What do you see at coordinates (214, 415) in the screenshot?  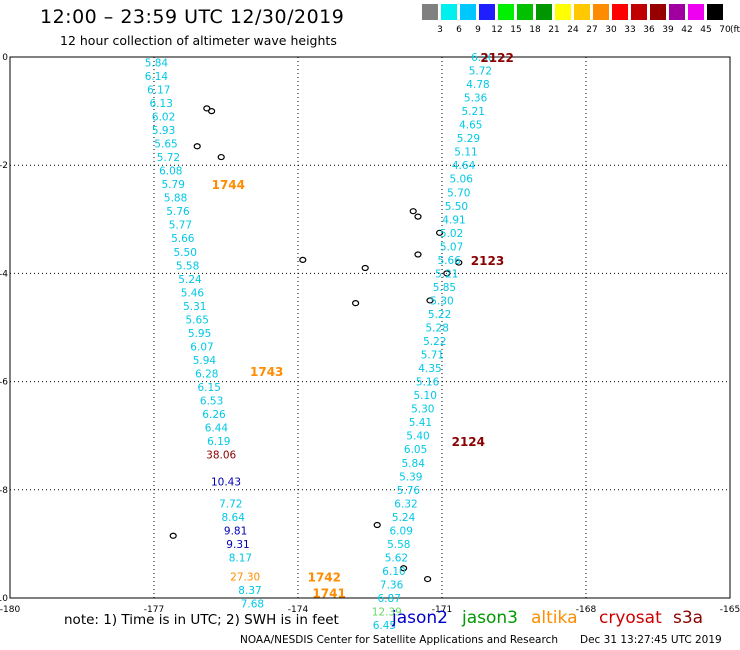 I see `wave-height-label: 6.26` at bounding box center [214, 415].